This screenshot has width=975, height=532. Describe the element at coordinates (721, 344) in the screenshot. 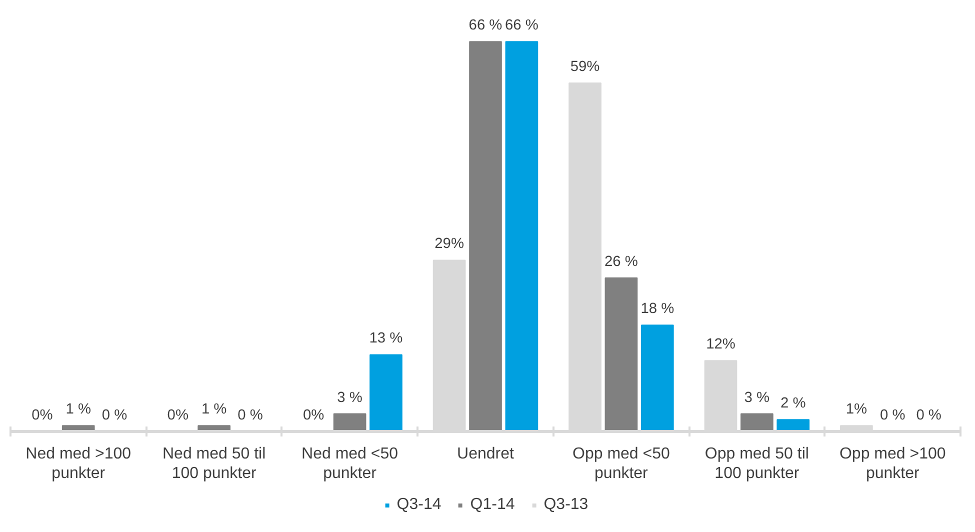

I see `data-label: 12%` at that location.